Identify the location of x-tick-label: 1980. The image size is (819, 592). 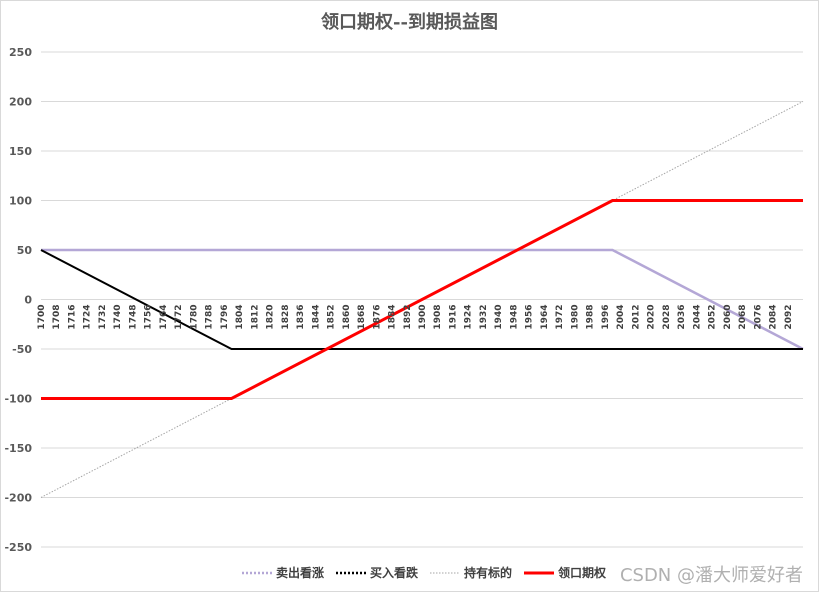
(575, 317).